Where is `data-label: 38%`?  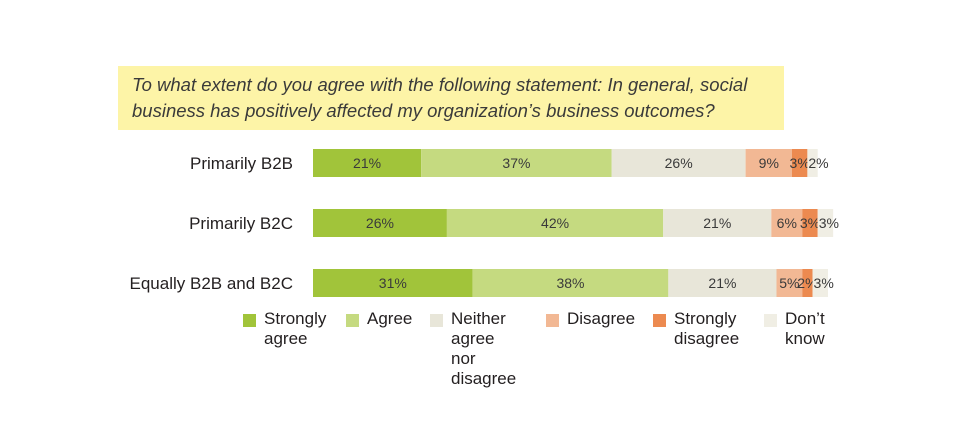
data-label: 38% is located at coordinates (570, 283).